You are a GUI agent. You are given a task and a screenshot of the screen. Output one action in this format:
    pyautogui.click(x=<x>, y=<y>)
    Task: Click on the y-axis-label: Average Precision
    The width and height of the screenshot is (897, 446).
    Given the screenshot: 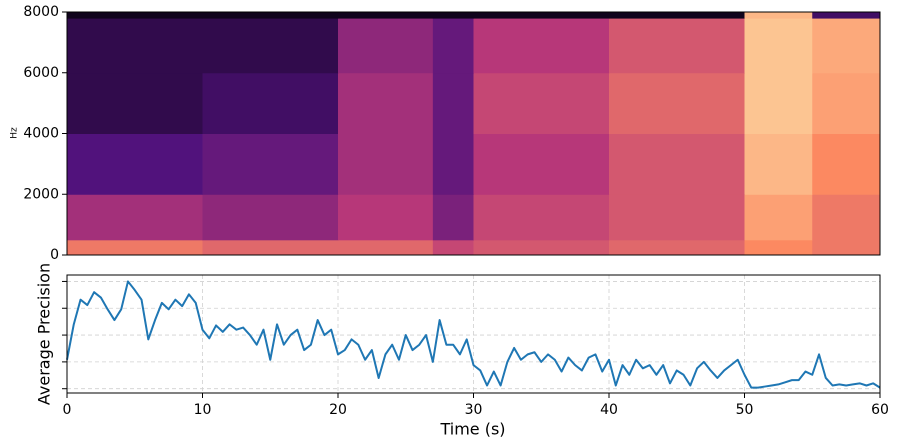 What is the action you would take?
    pyautogui.click(x=44, y=334)
    